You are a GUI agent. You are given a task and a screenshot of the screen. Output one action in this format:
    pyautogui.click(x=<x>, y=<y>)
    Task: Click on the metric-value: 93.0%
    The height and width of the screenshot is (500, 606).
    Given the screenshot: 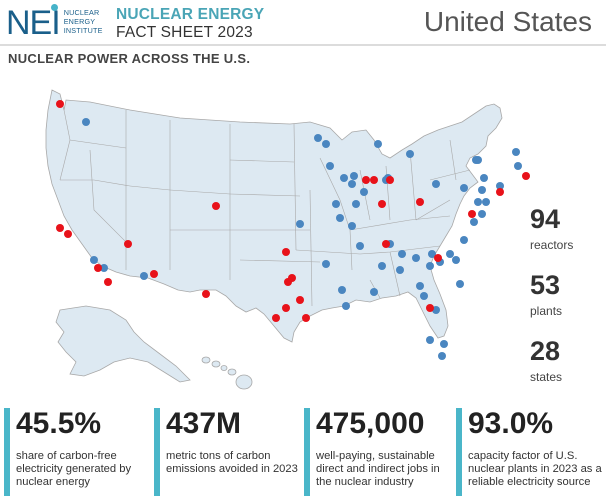 What is the action you would take?
    pyautogui.click(x=511, y=423)
    